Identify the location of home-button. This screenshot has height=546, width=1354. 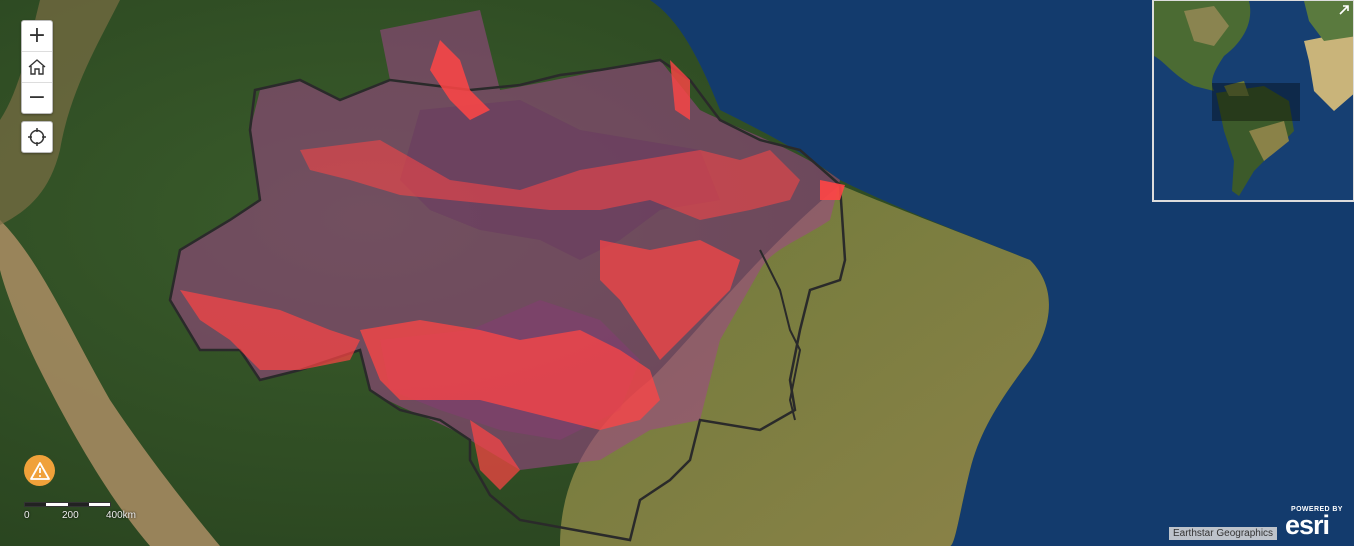
(37, 67).